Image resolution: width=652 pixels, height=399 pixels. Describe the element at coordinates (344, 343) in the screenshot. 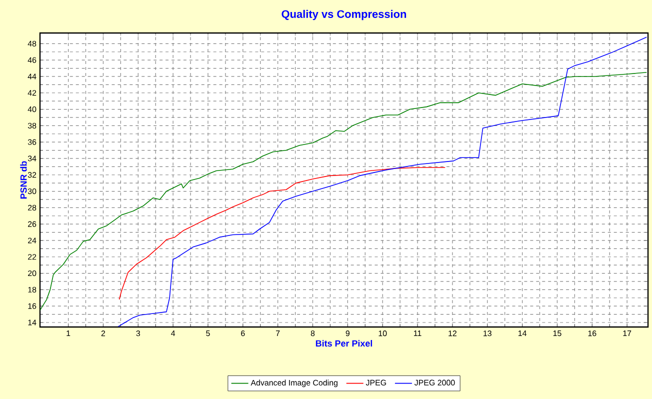

I see `x-axis-title: Bits Per Pixel` at that location.